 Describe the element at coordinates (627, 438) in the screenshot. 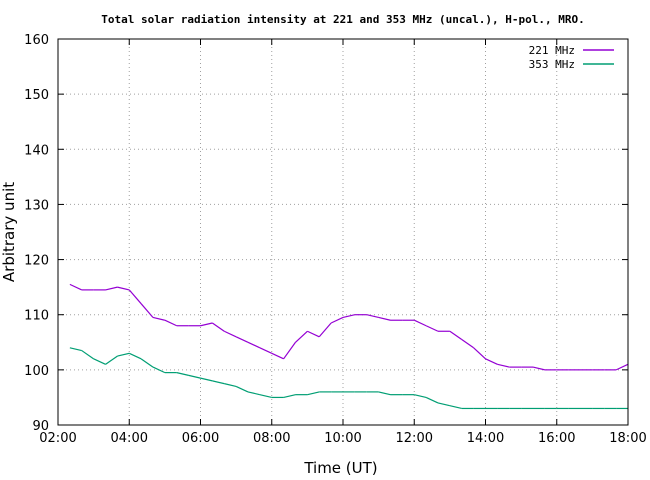

I see `x-tick-label: 18:00` at that location.